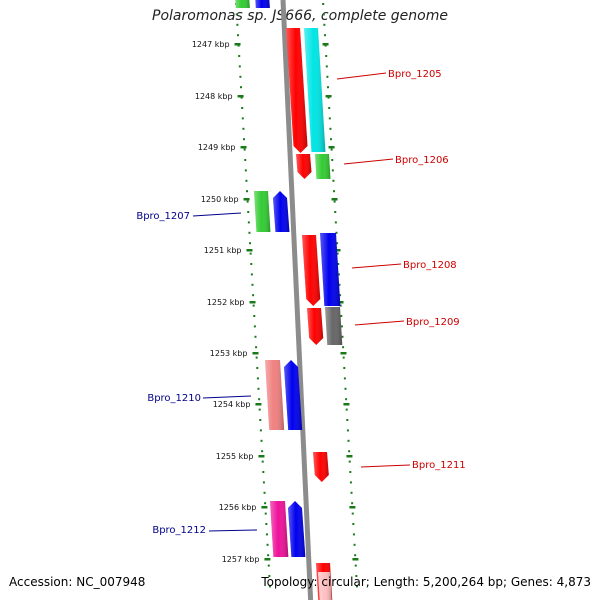  Describe the element at coordinates (211, 44) in the screenshot. I see `tick-label: 1247 kbp` at that location.